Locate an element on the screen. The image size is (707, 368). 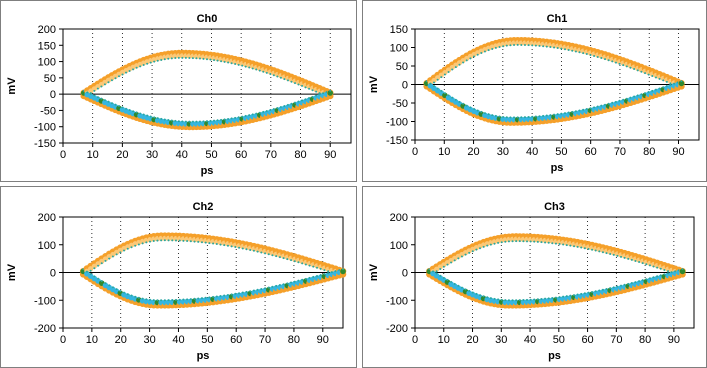
x-axis: 0 10 20 30 40 50 60 70 80 90 is located at coordinates (194, 337).